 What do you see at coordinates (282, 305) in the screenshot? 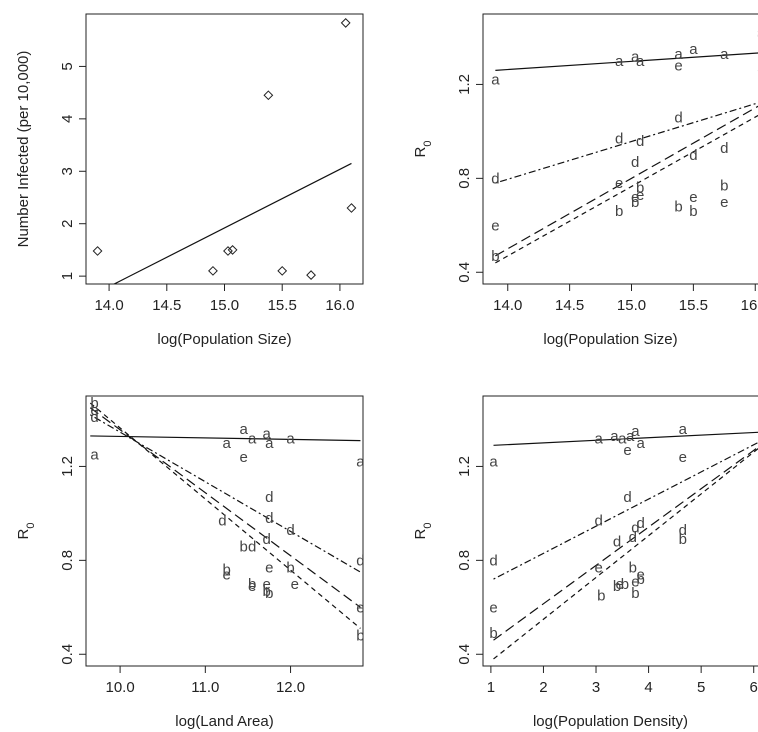
I see `x-tick-label: 15.5` at bounding box center [282, 305].